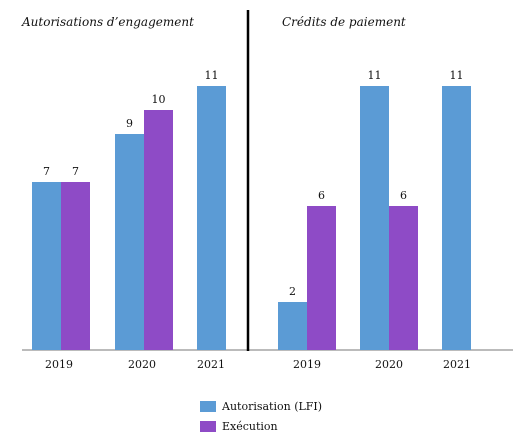  What do you see at coordinates (107, 22) in the screenshot?
I see `panel-title-autorisations: Autorisations d’engagement` at bounding box center [107, 22].